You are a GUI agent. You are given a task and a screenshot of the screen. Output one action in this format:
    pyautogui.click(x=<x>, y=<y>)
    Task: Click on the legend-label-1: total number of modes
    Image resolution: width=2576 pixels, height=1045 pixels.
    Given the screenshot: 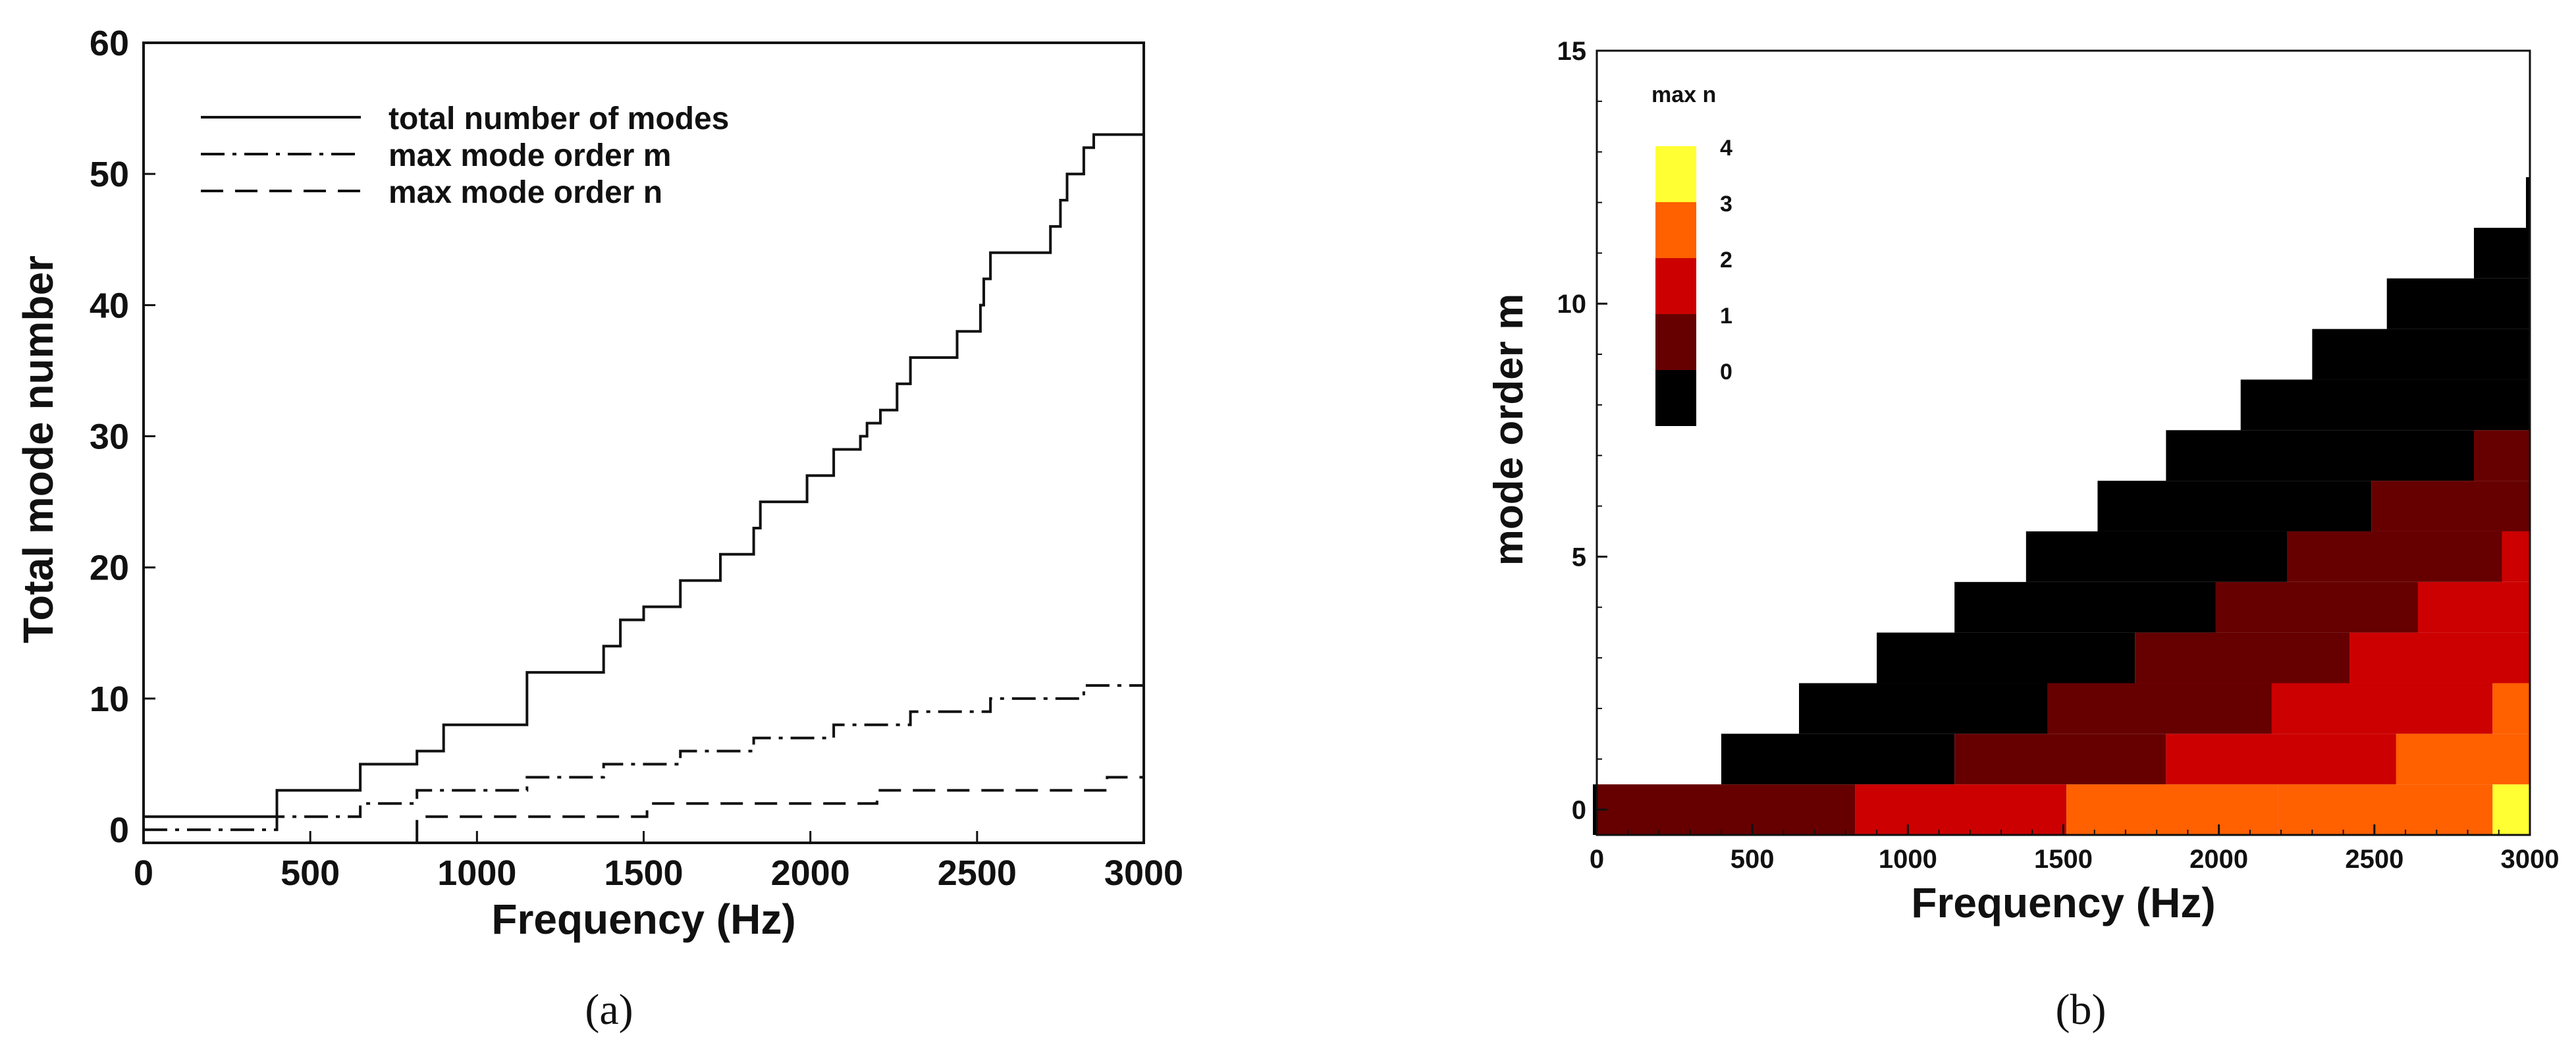 What is the action you would take?
    pyautogui.click(x=559, y=118)
    